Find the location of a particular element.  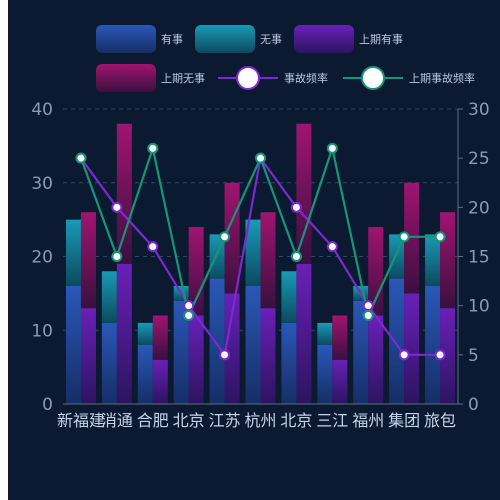

bar-上期无事-6 is located at coordinates (304, 193).